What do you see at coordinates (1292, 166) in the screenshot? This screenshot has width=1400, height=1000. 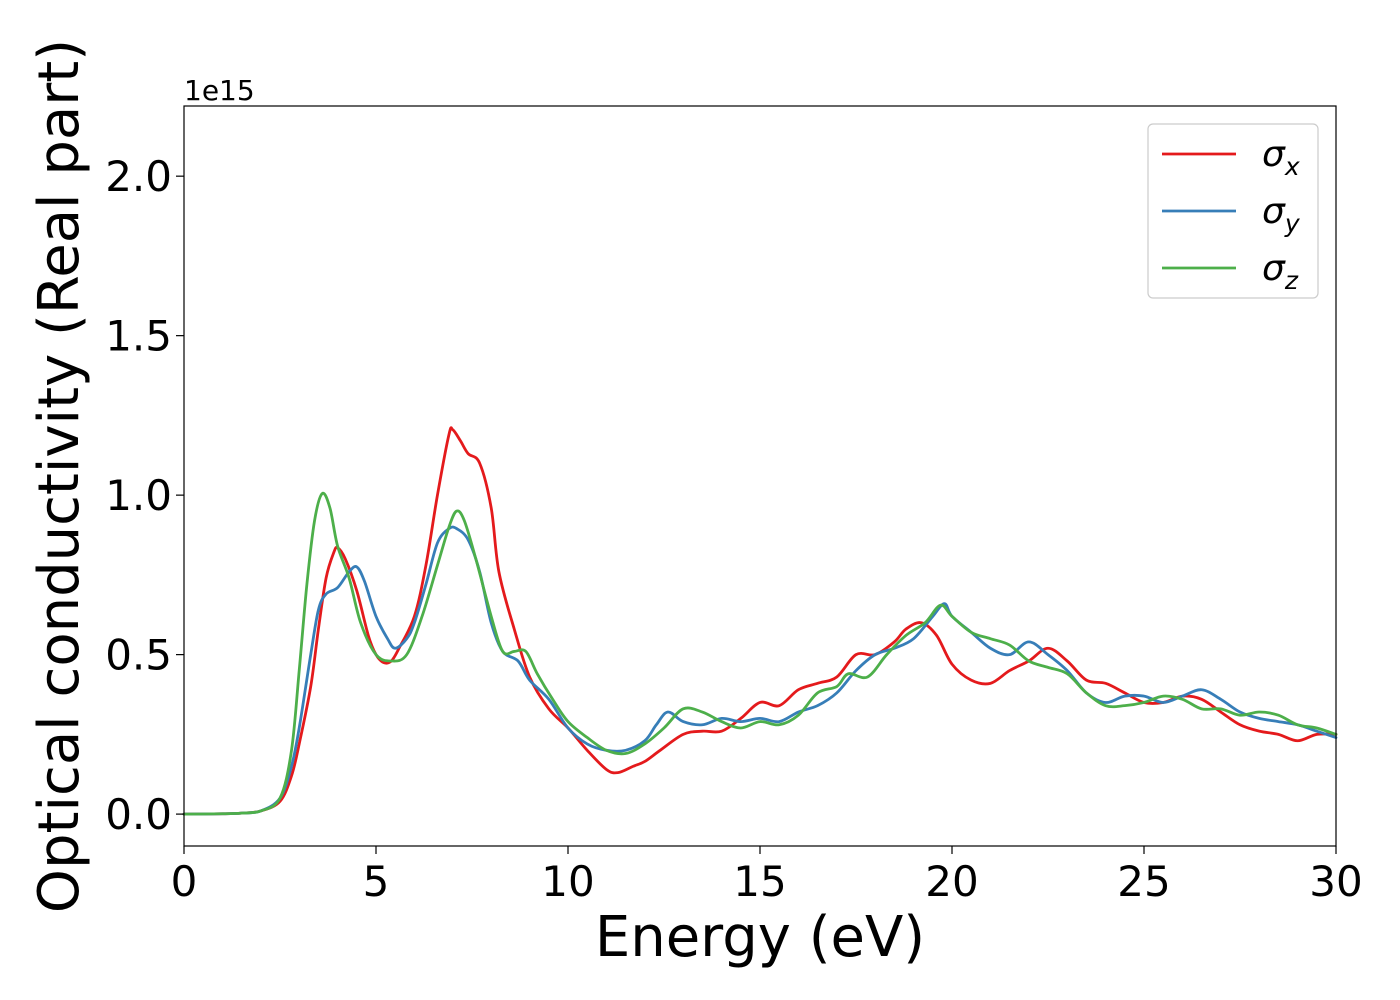 I see `legend-subscript: x` at bounding box center [1292, 166].